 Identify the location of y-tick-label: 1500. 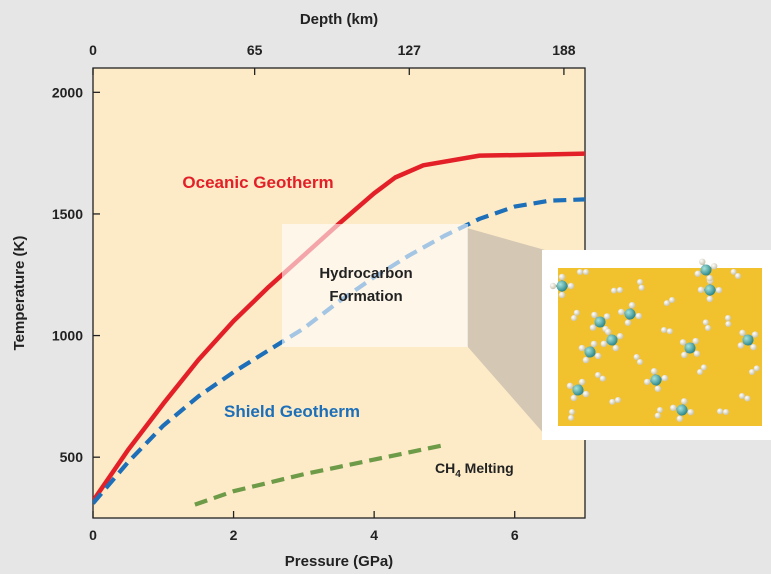
(67, 214).